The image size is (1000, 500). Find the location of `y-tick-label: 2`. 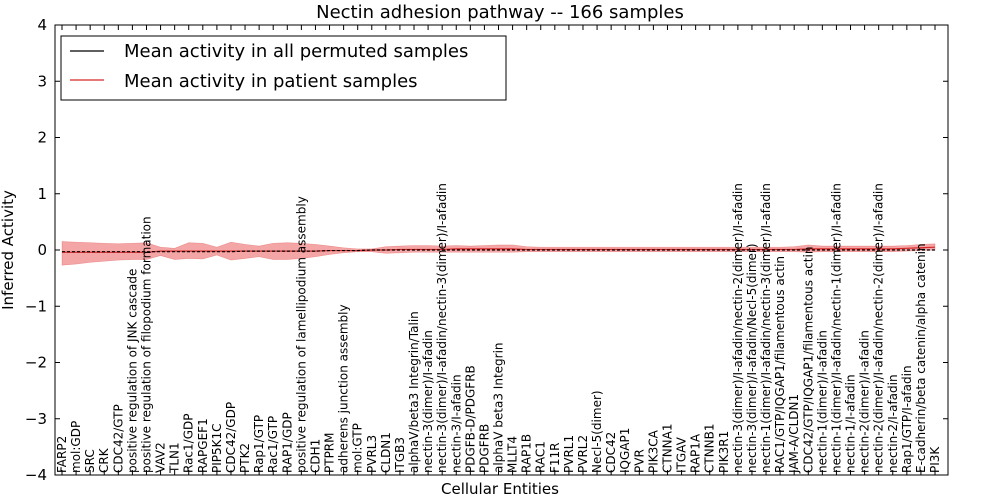

y-tick-label: 2 is located at coordinates (42, 138).